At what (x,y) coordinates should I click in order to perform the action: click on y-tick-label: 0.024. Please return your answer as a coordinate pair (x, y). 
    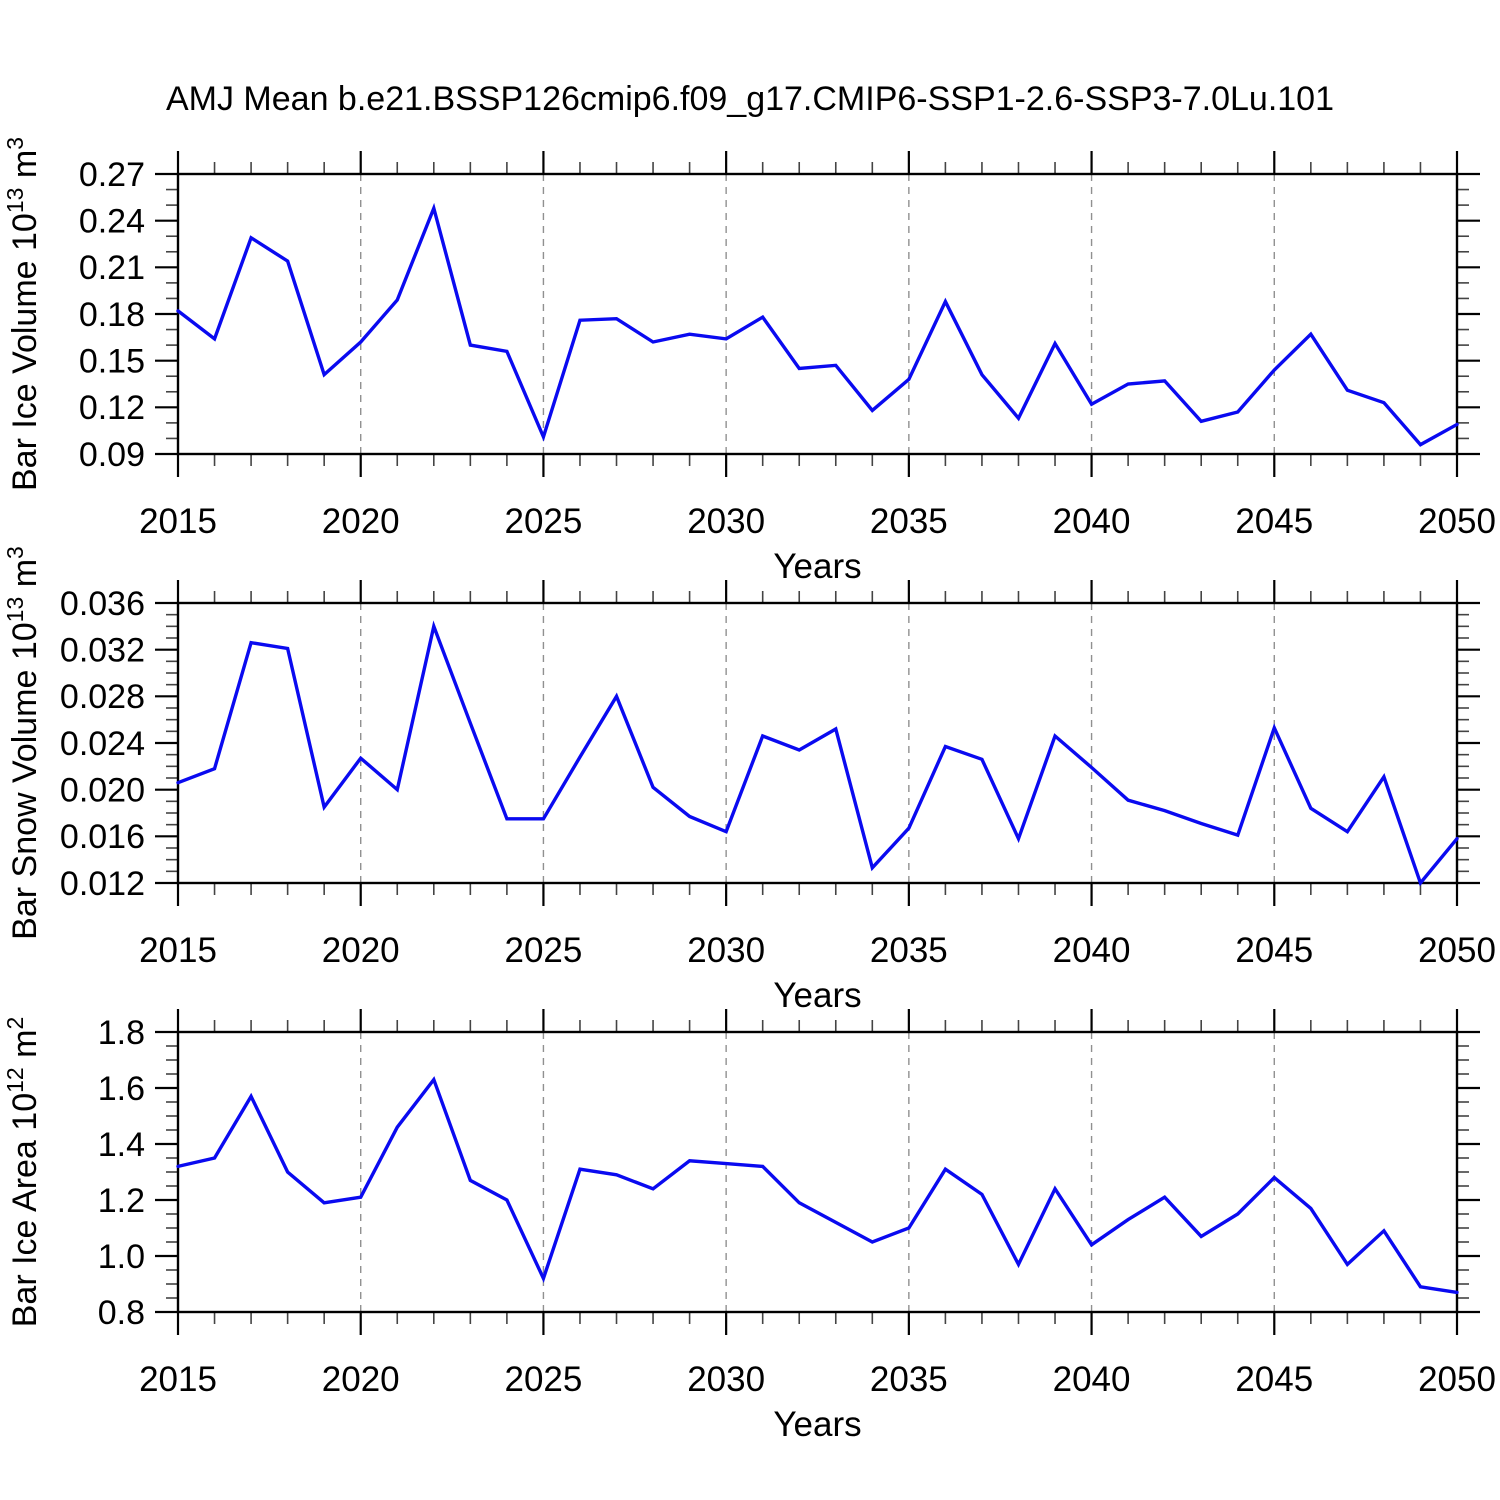
    Looking at the image, I should click on (102, 744).